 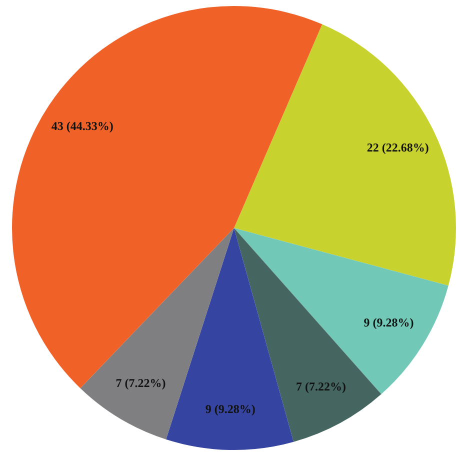 I want to click on data-label: 43 (44.33%), so click(x=82, y=125).